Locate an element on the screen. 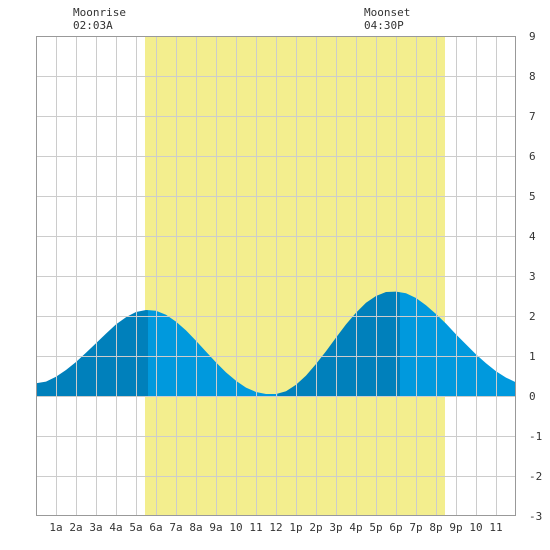 This screenshot has width=550, height=550. y-tick-label: 0 is located at coordinates (532, 396).